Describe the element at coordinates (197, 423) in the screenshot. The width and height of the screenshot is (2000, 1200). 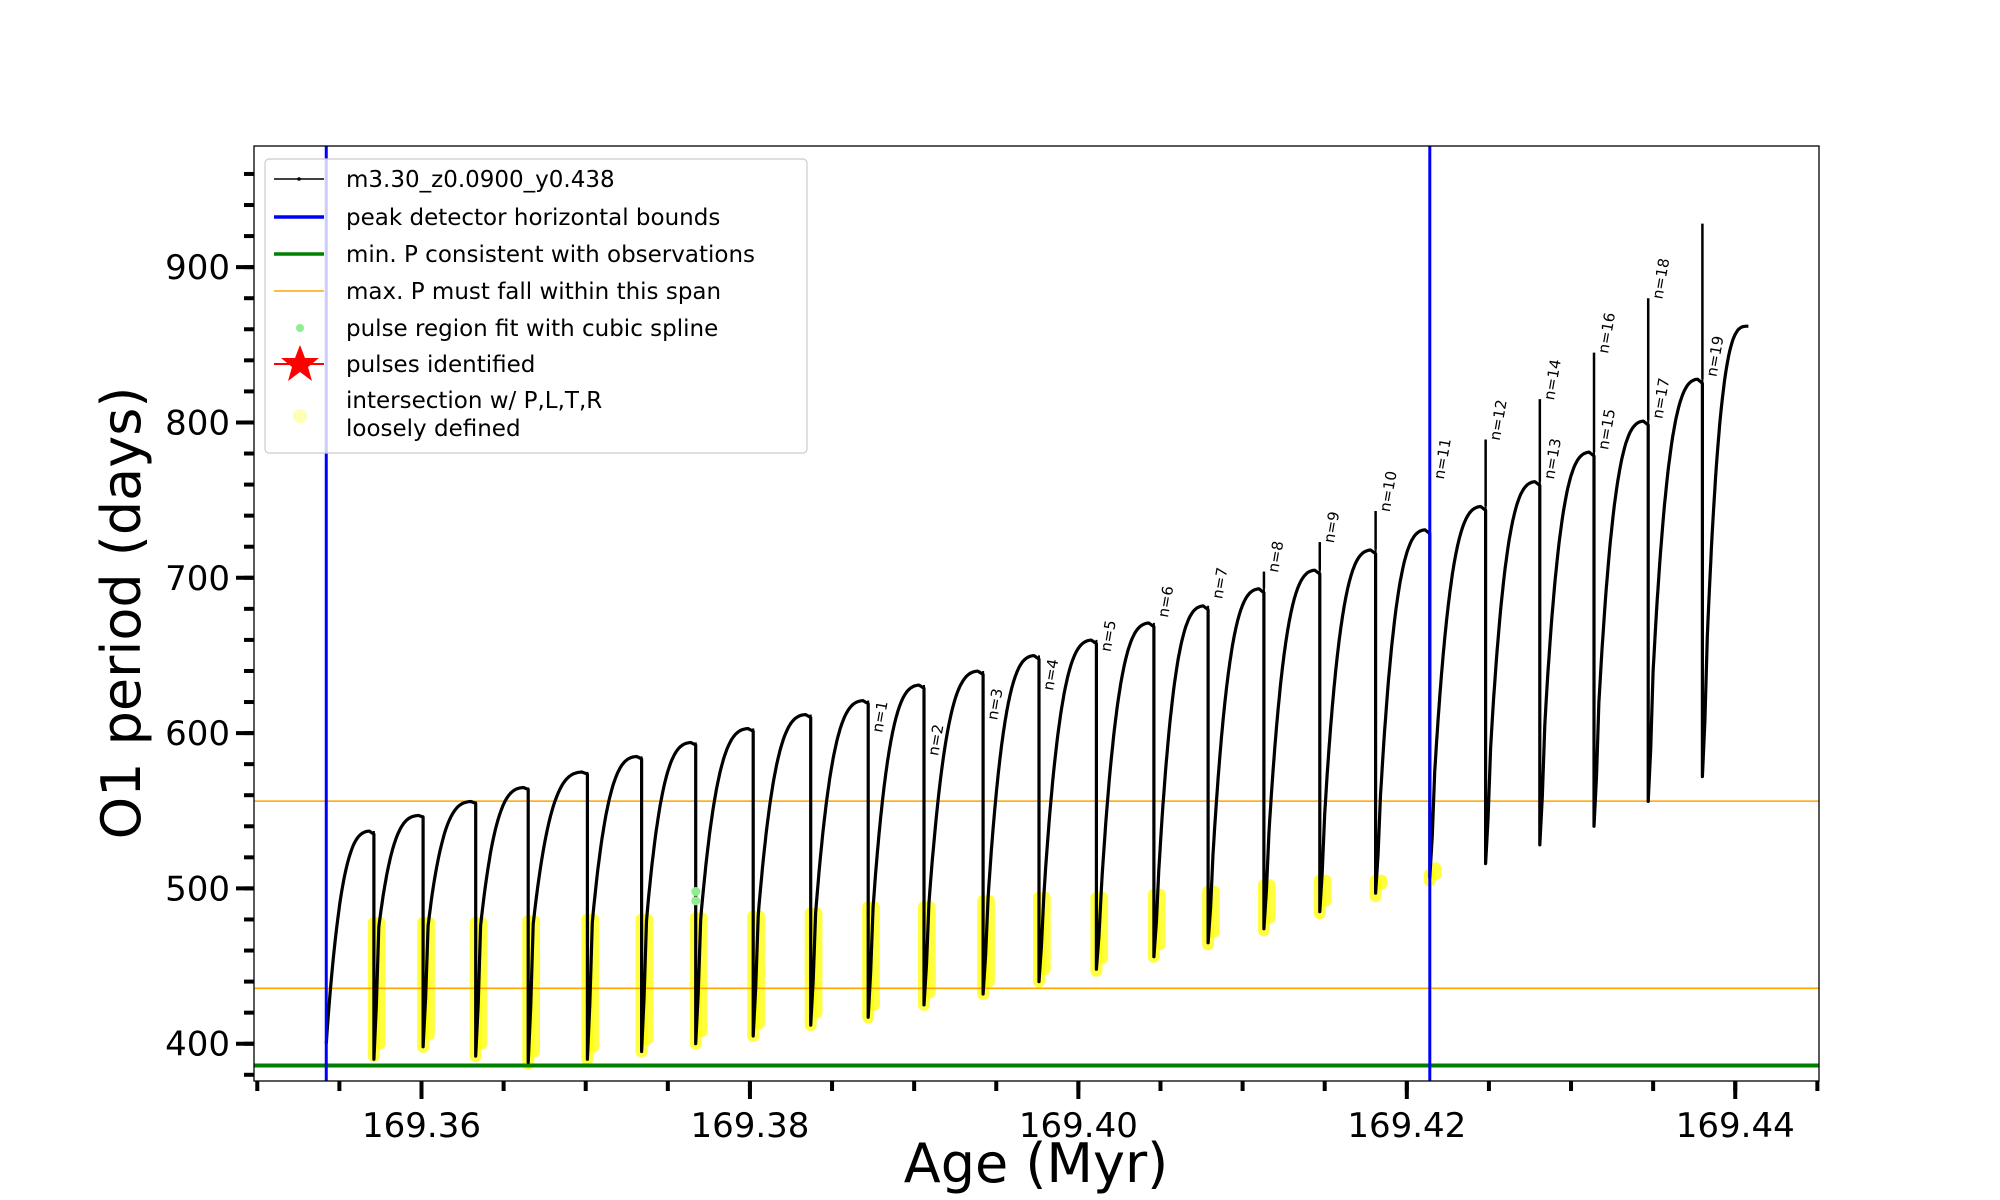
I see `y-tick-label: 800` at that location.